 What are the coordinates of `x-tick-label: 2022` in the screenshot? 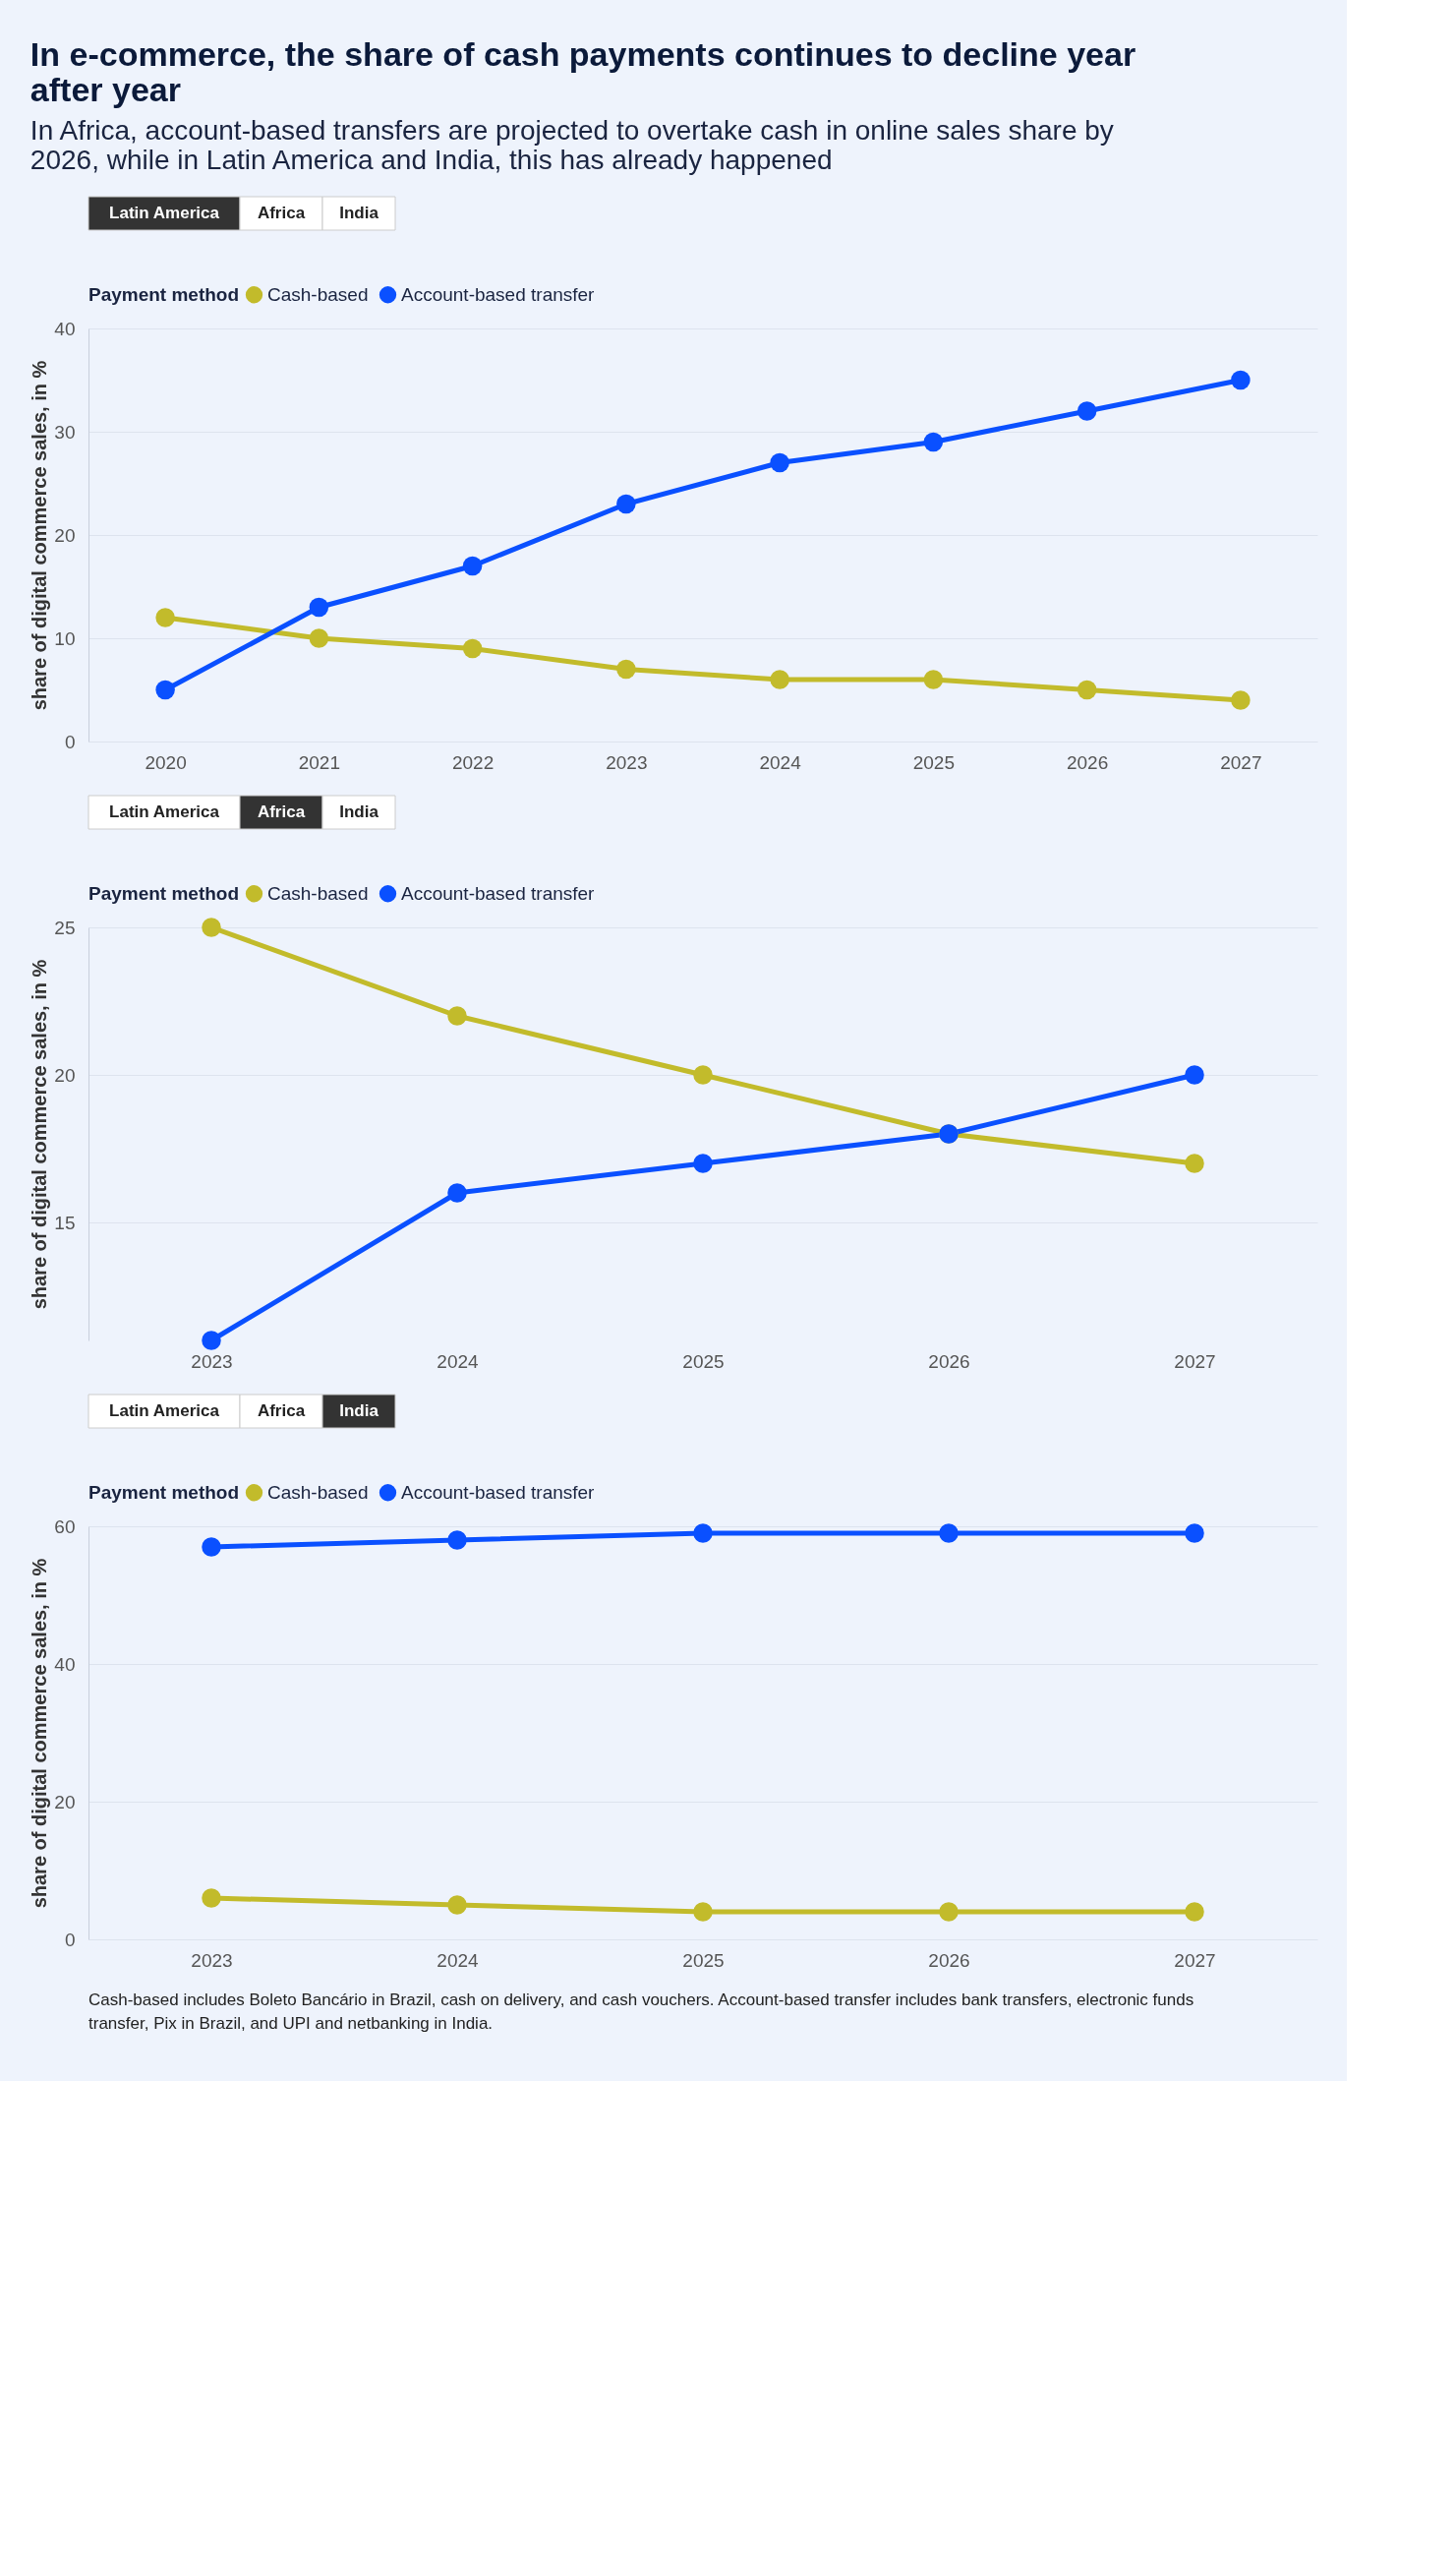 It's located at (473, 762).